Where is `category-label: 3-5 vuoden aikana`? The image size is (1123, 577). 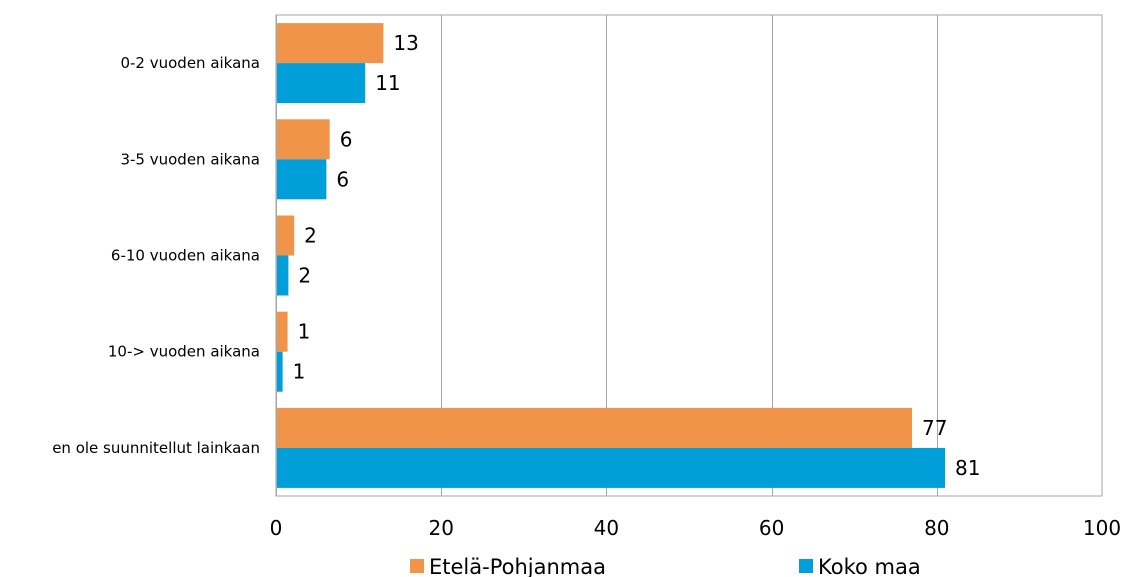
category-label: 3-5 vuoden aikana is located at coordinates (190, 159).